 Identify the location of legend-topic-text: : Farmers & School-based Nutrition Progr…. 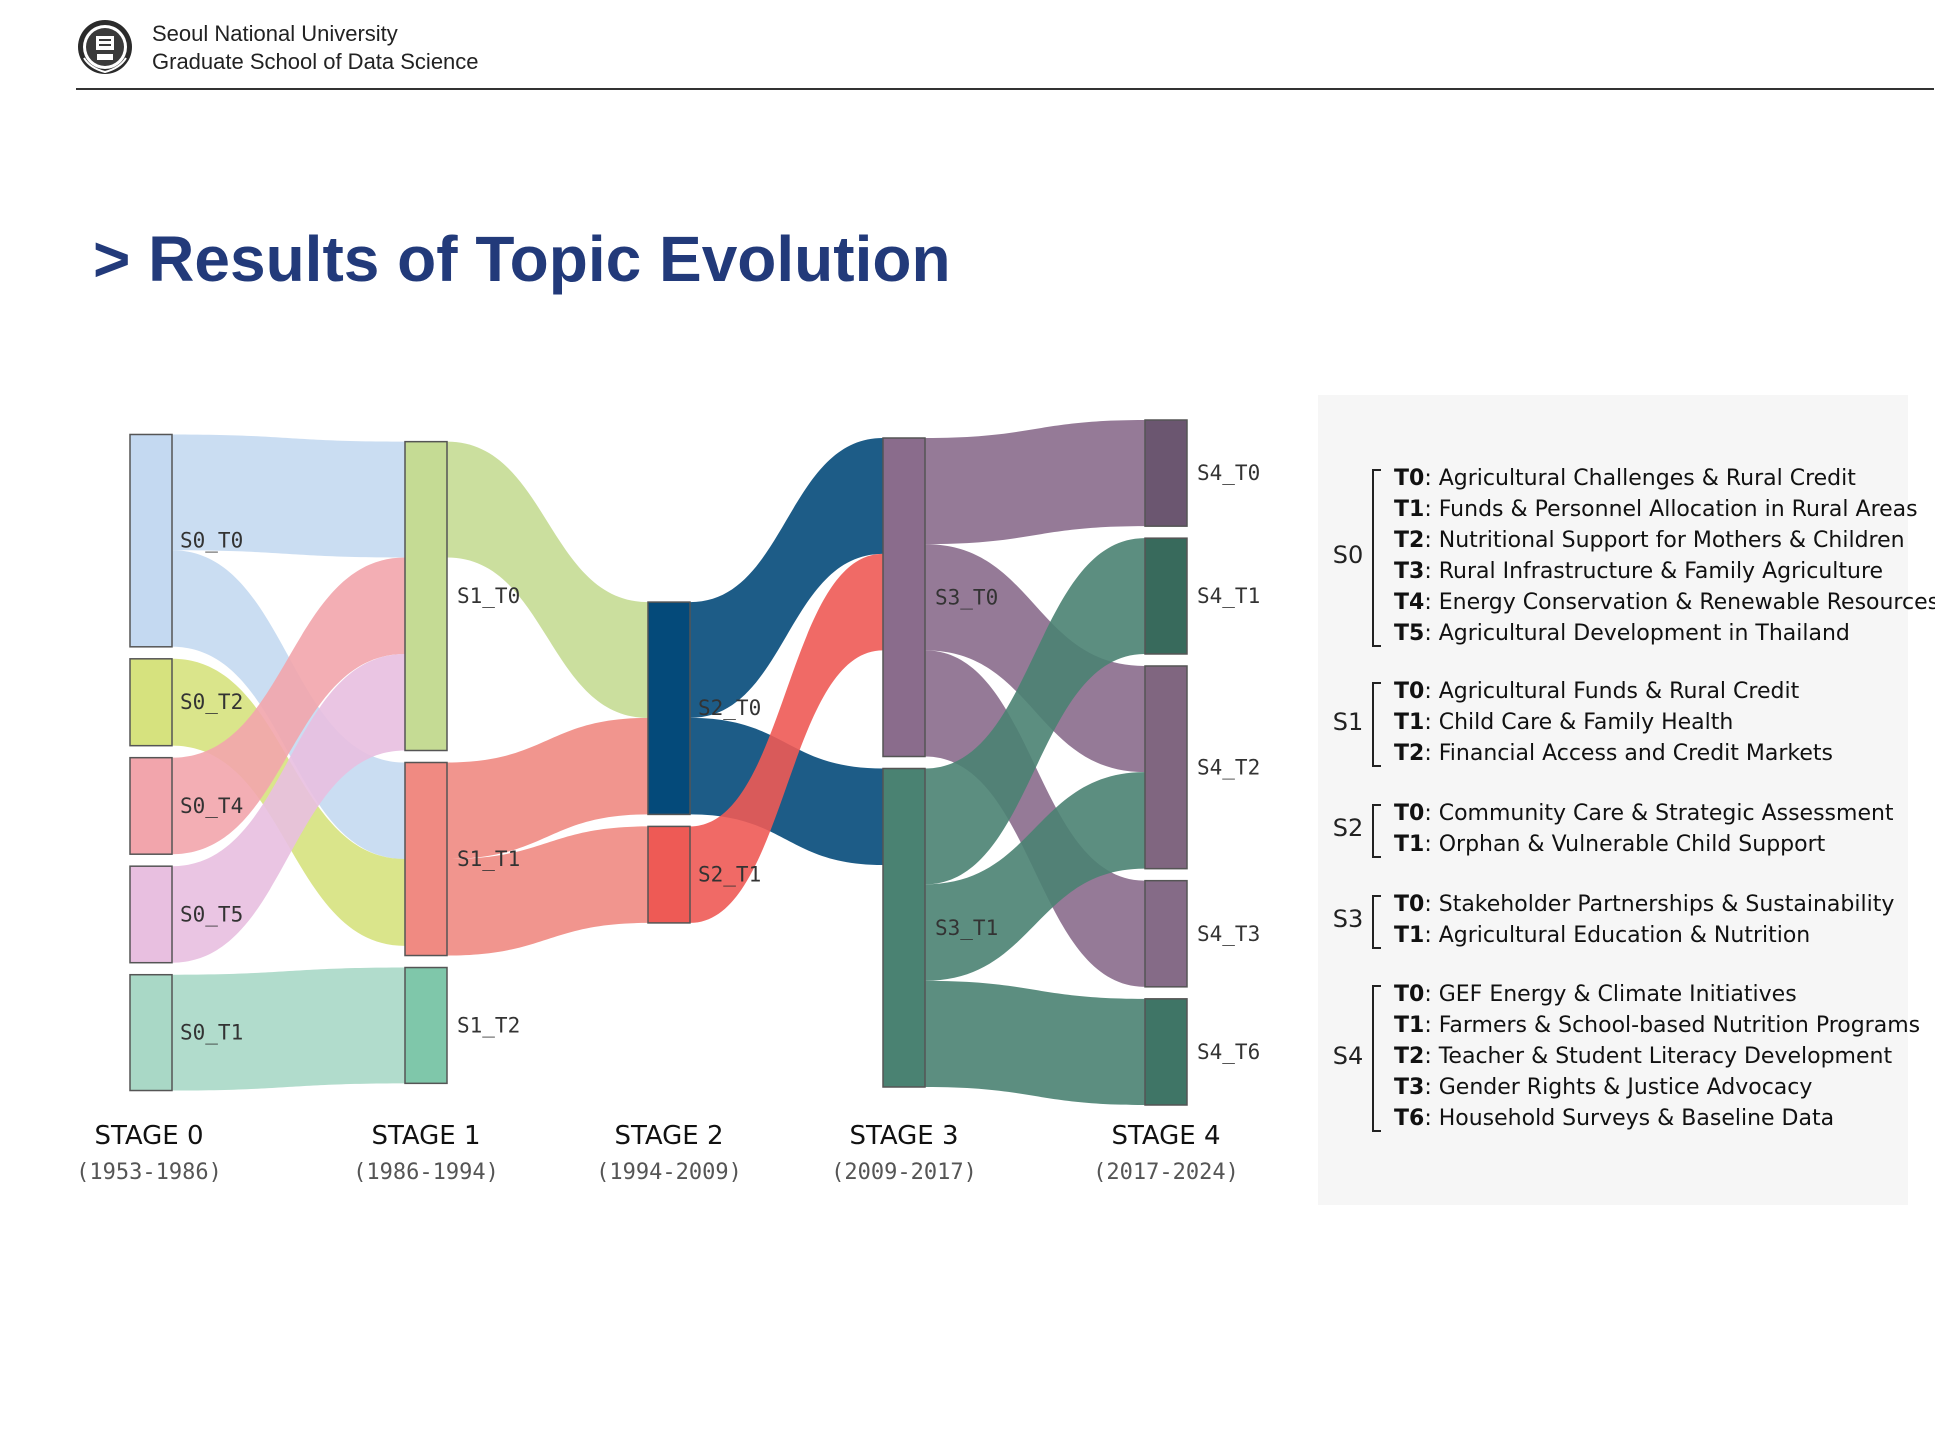
(1672, 1025).